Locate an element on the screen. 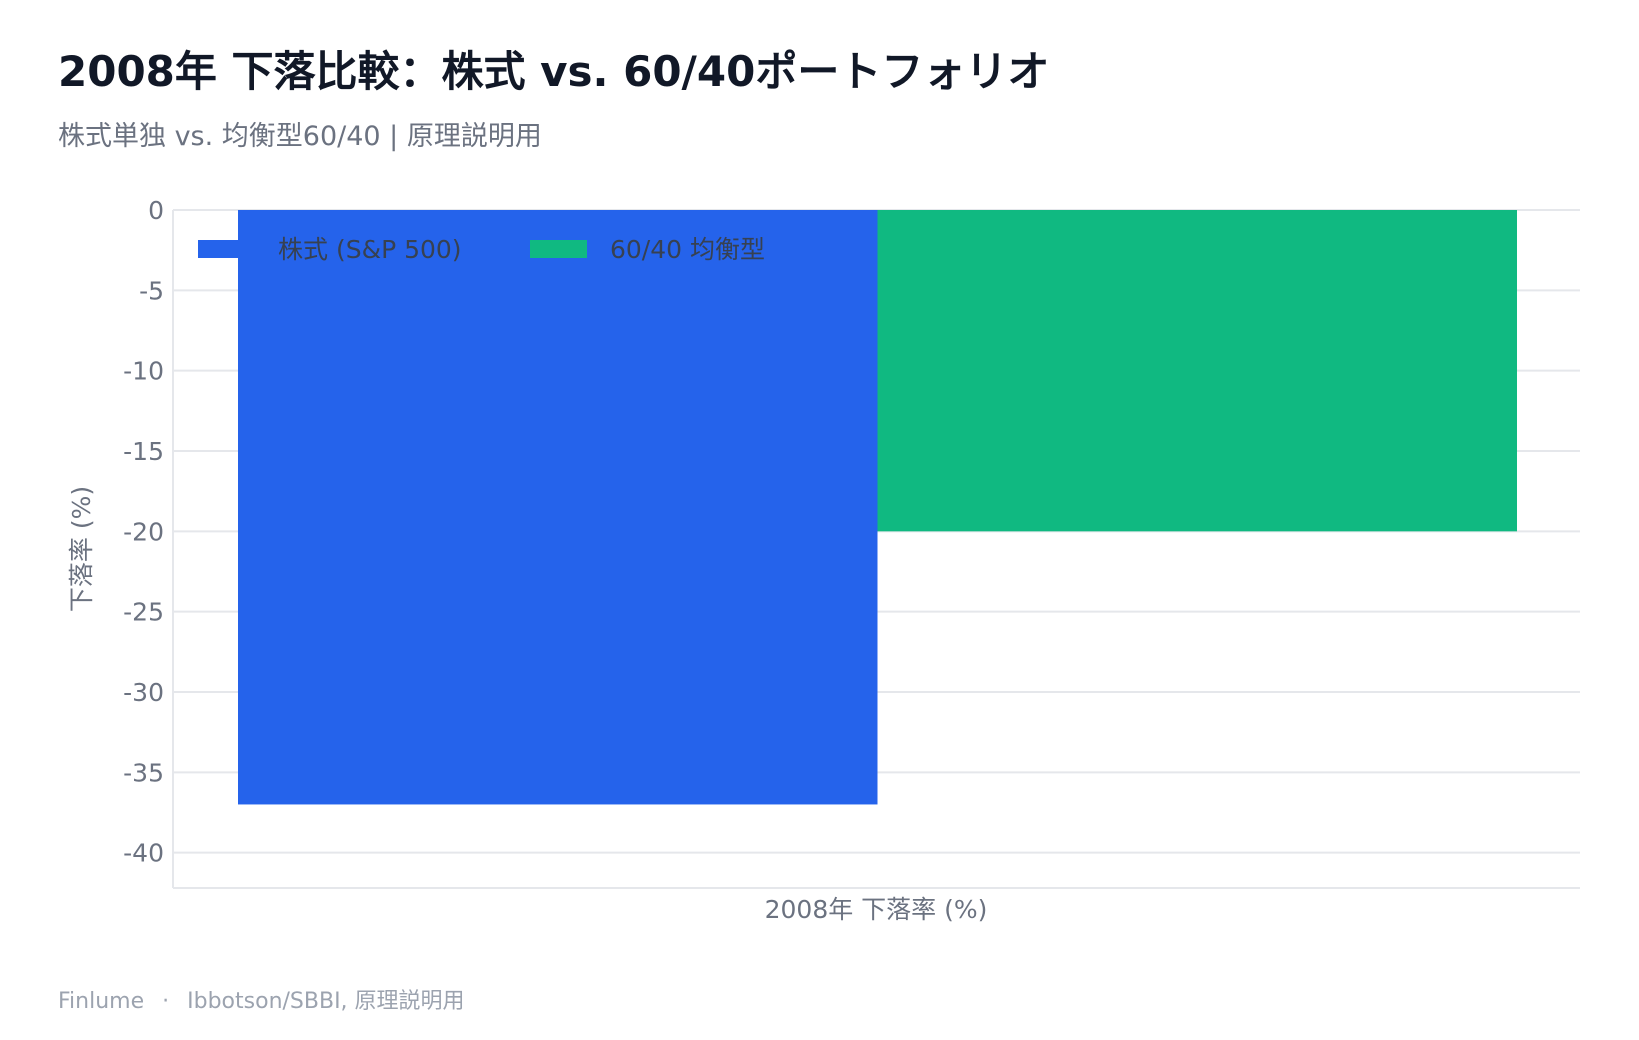 The height and width of the screenshot is (1040, 1639). y-tick-label: -40 is located at coordinates (143, 853).